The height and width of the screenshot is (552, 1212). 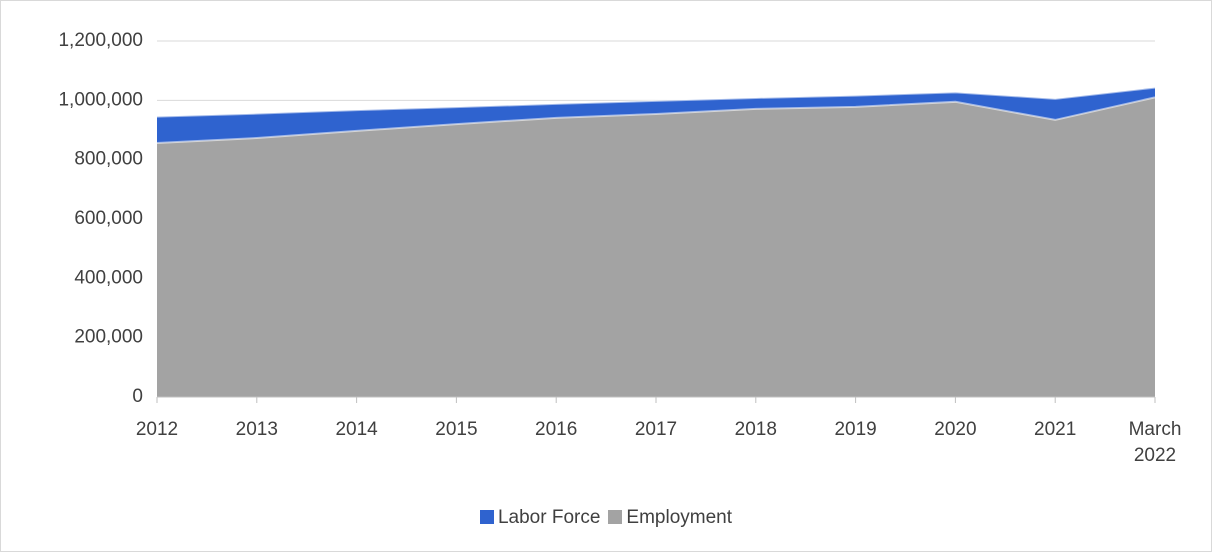 I want to click on legend-item: Labor Force, so click(x=540, y=518).